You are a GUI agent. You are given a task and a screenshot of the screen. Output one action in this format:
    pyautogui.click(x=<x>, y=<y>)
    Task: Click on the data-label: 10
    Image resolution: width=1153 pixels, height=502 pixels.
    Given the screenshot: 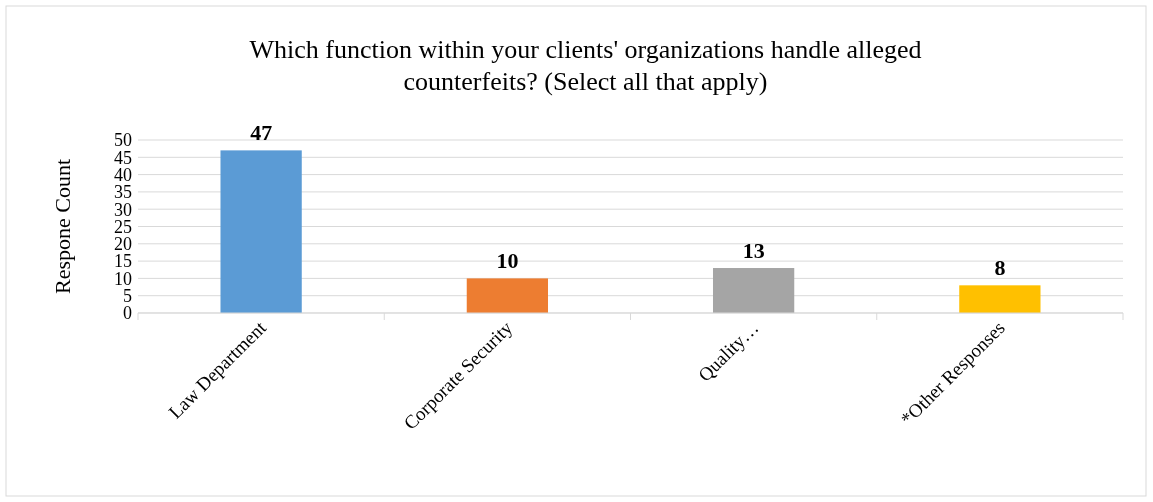 What is the action you would take?
    pyautogui.click(x=507, y=261)
    